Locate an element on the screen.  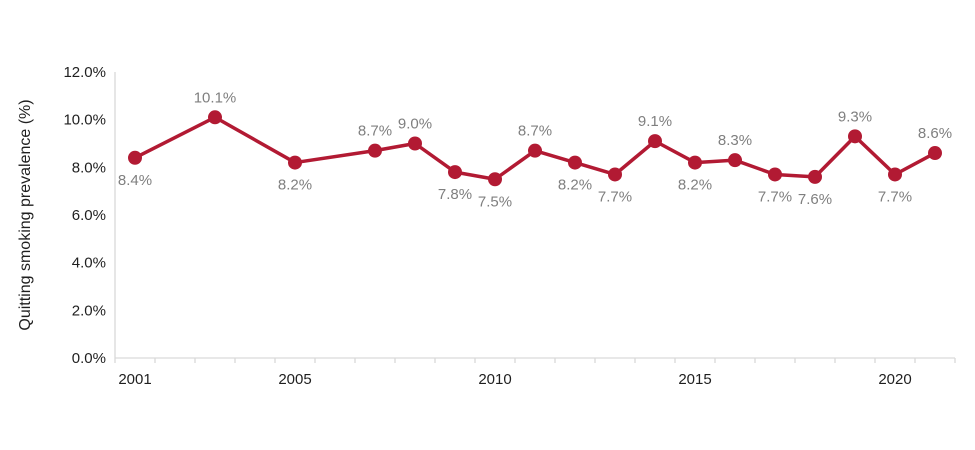
x-tick-label: 2001 is located at coordinates (134, 379).